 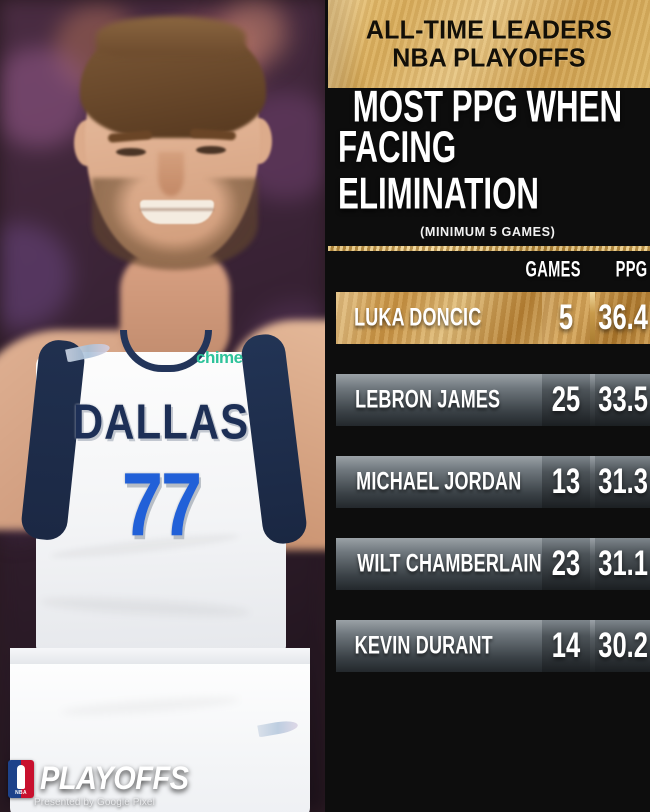 I want to click on jersey-team-name: DALLAS, so click(x=161, y=421).